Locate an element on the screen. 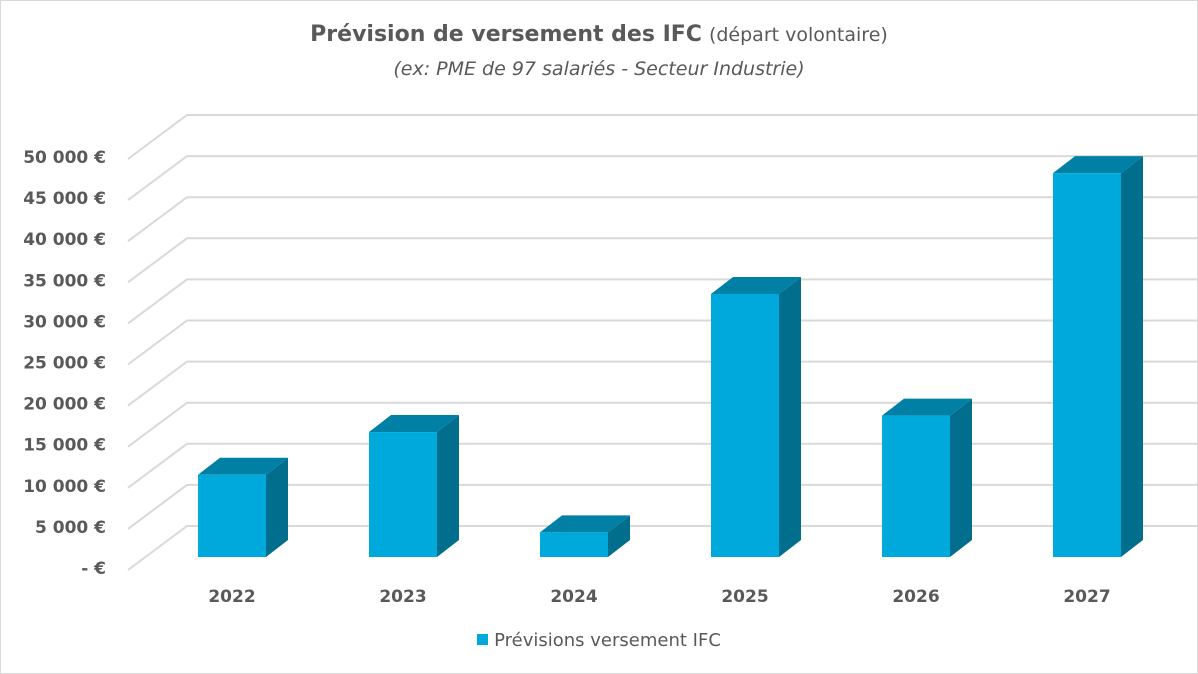  x-tick-label: 2026 is located at coordinates (915, 597).